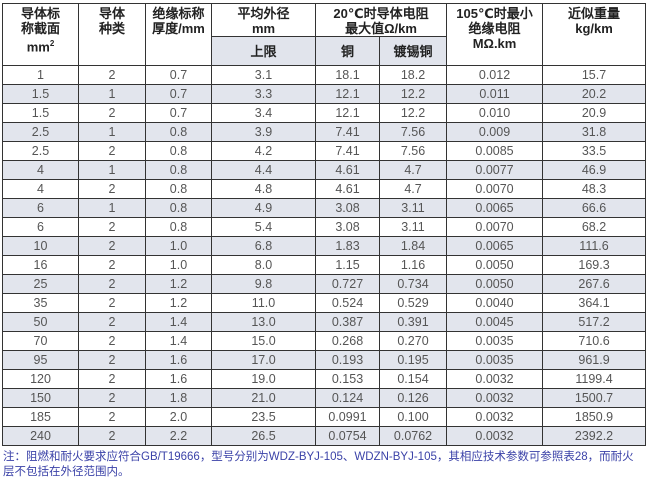 The width and height of the screenshot is (649, 489). What do you see at coordinates (40, 94) in the screenshot?
I see `table-cell: 1.5` at bounding box center [40, 94].